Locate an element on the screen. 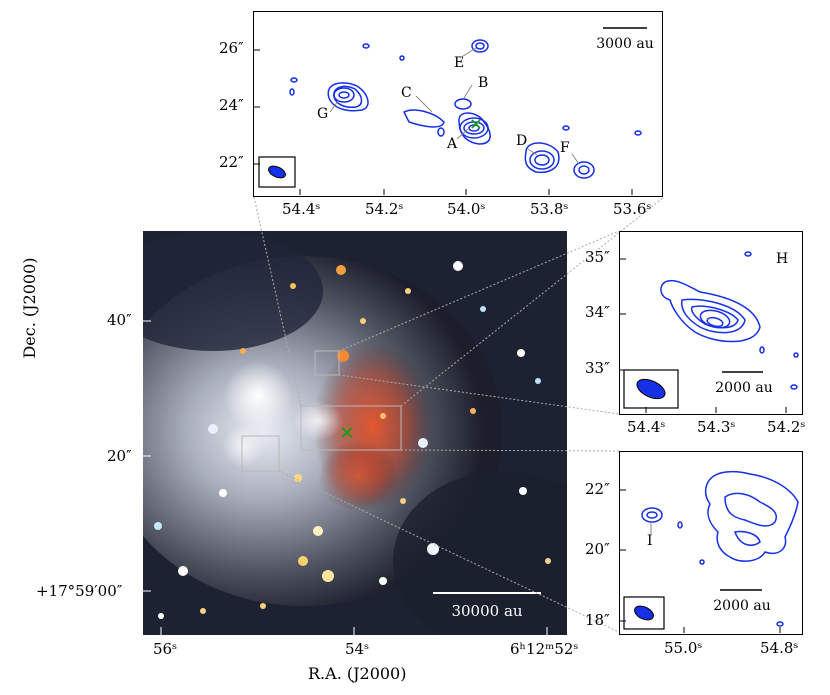  main-ytick-0: 40″ is located at coordinates (119, 320).